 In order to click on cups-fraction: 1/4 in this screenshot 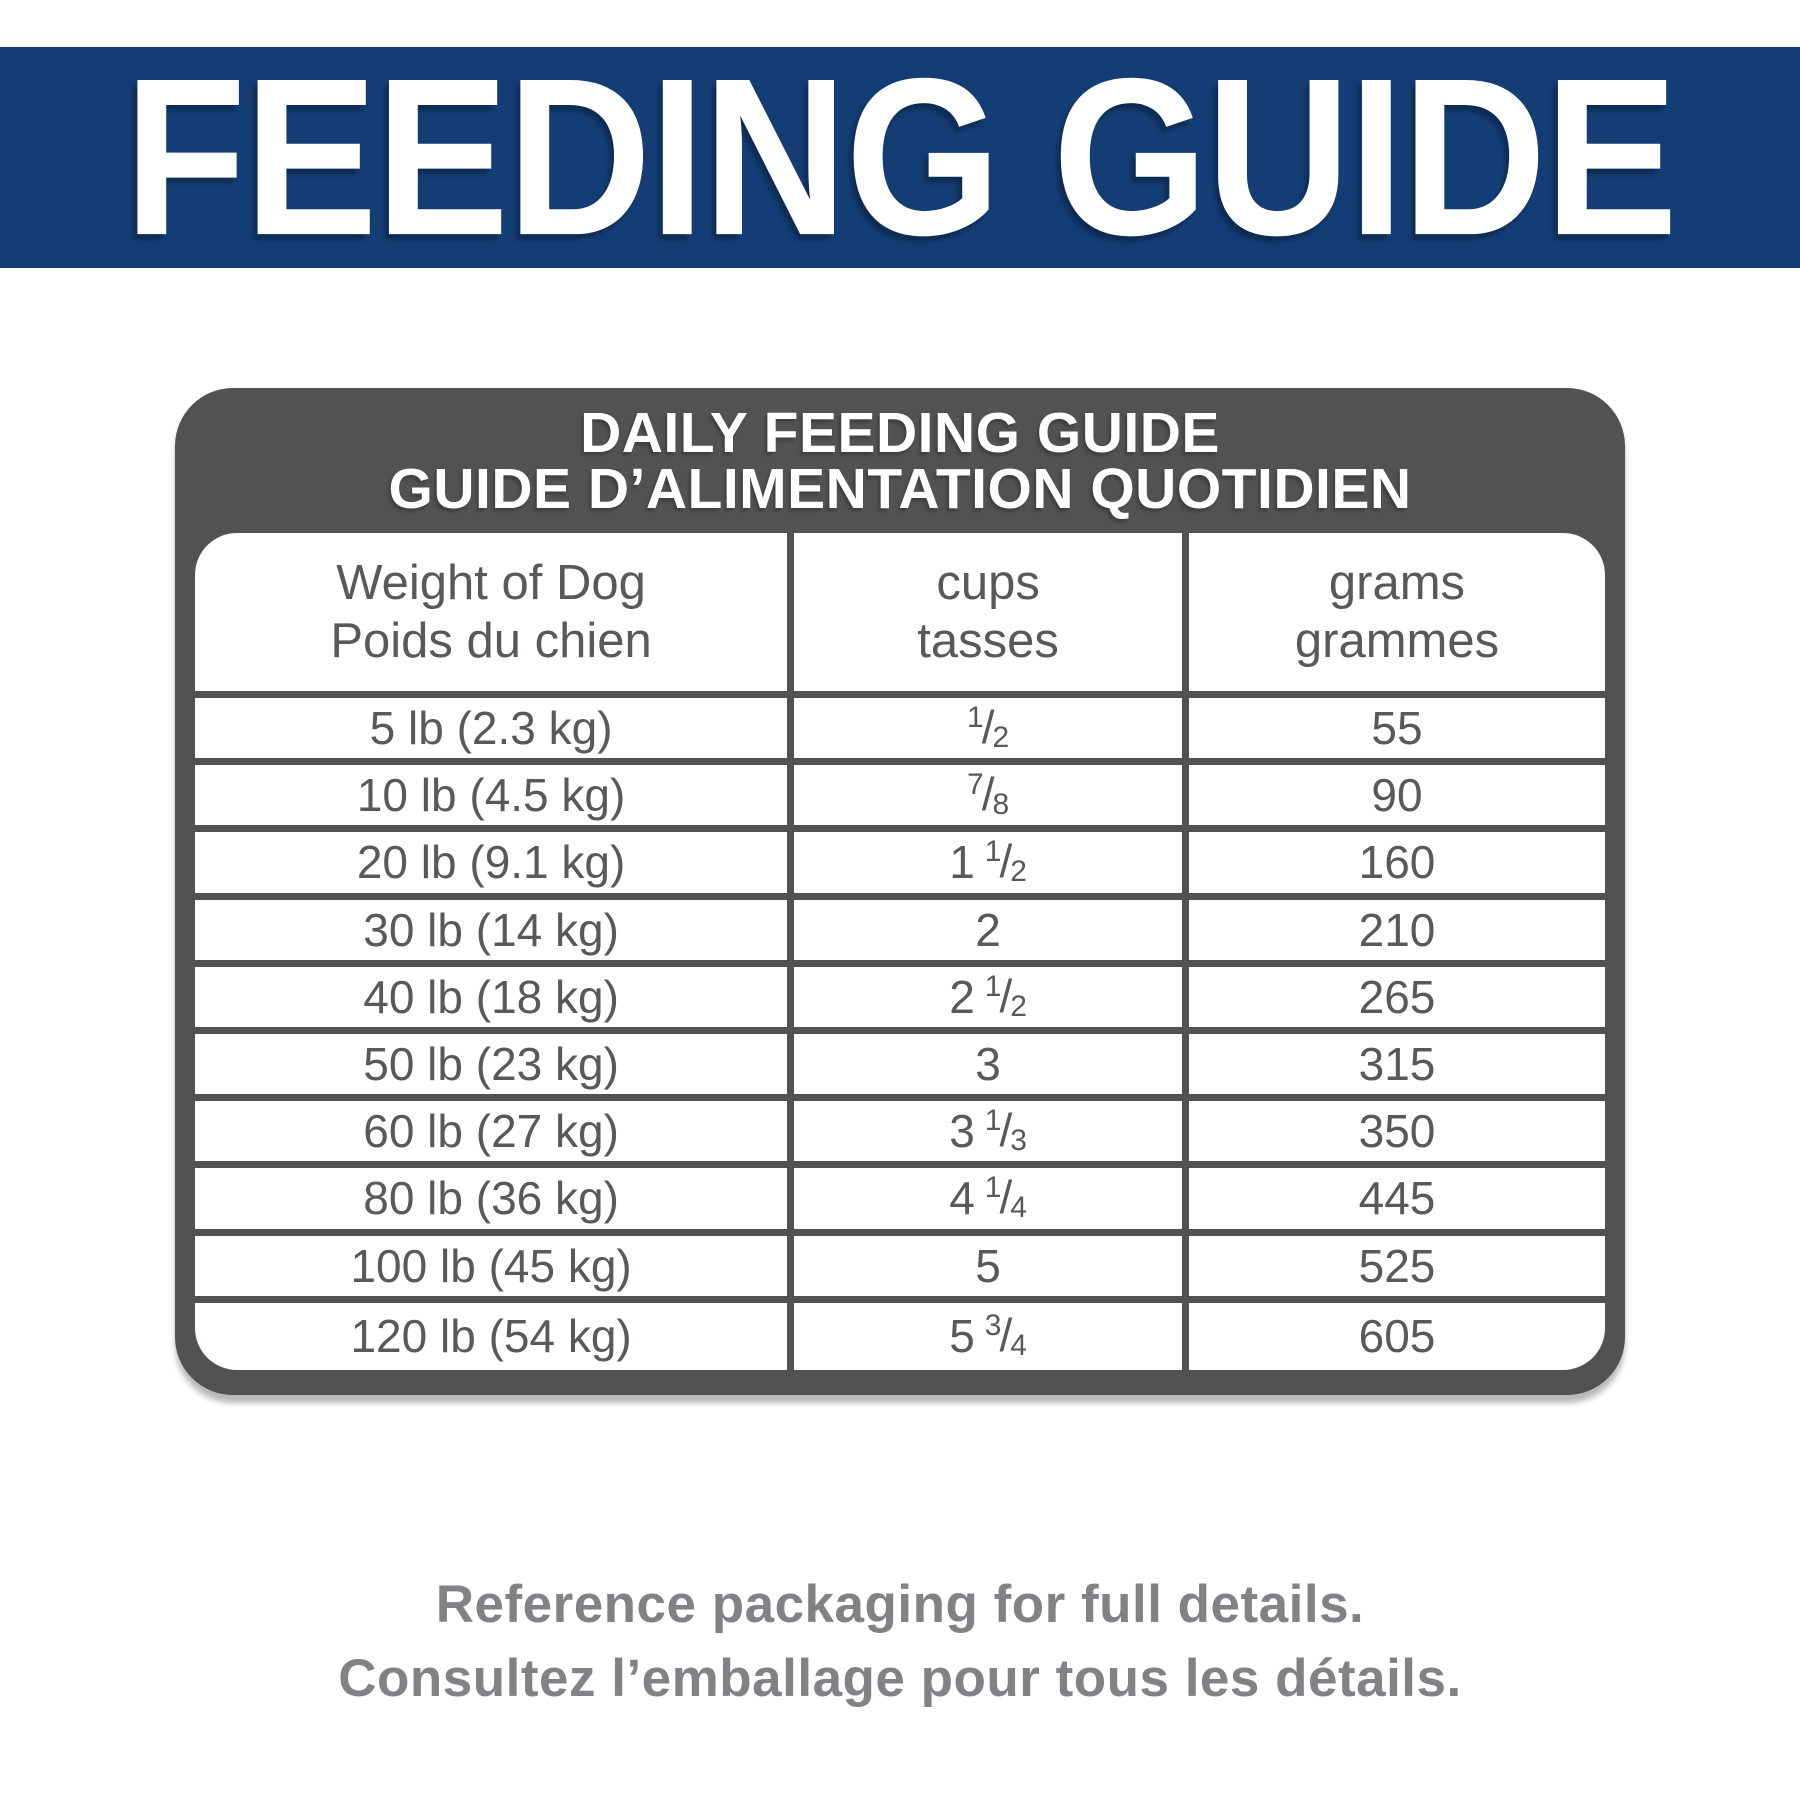, I will do `click(1005, 1198)`.